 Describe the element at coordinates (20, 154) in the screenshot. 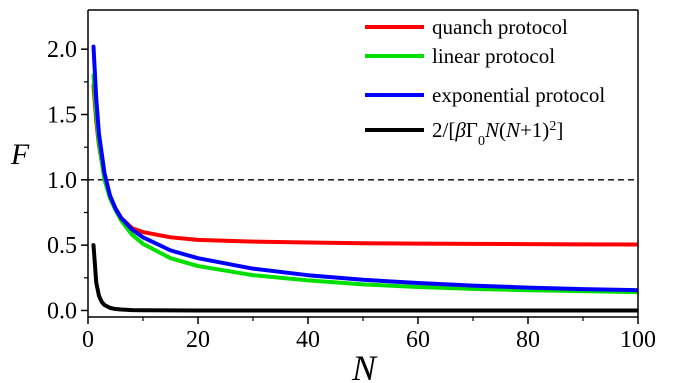

I see `y-axis-label: F` at that location.